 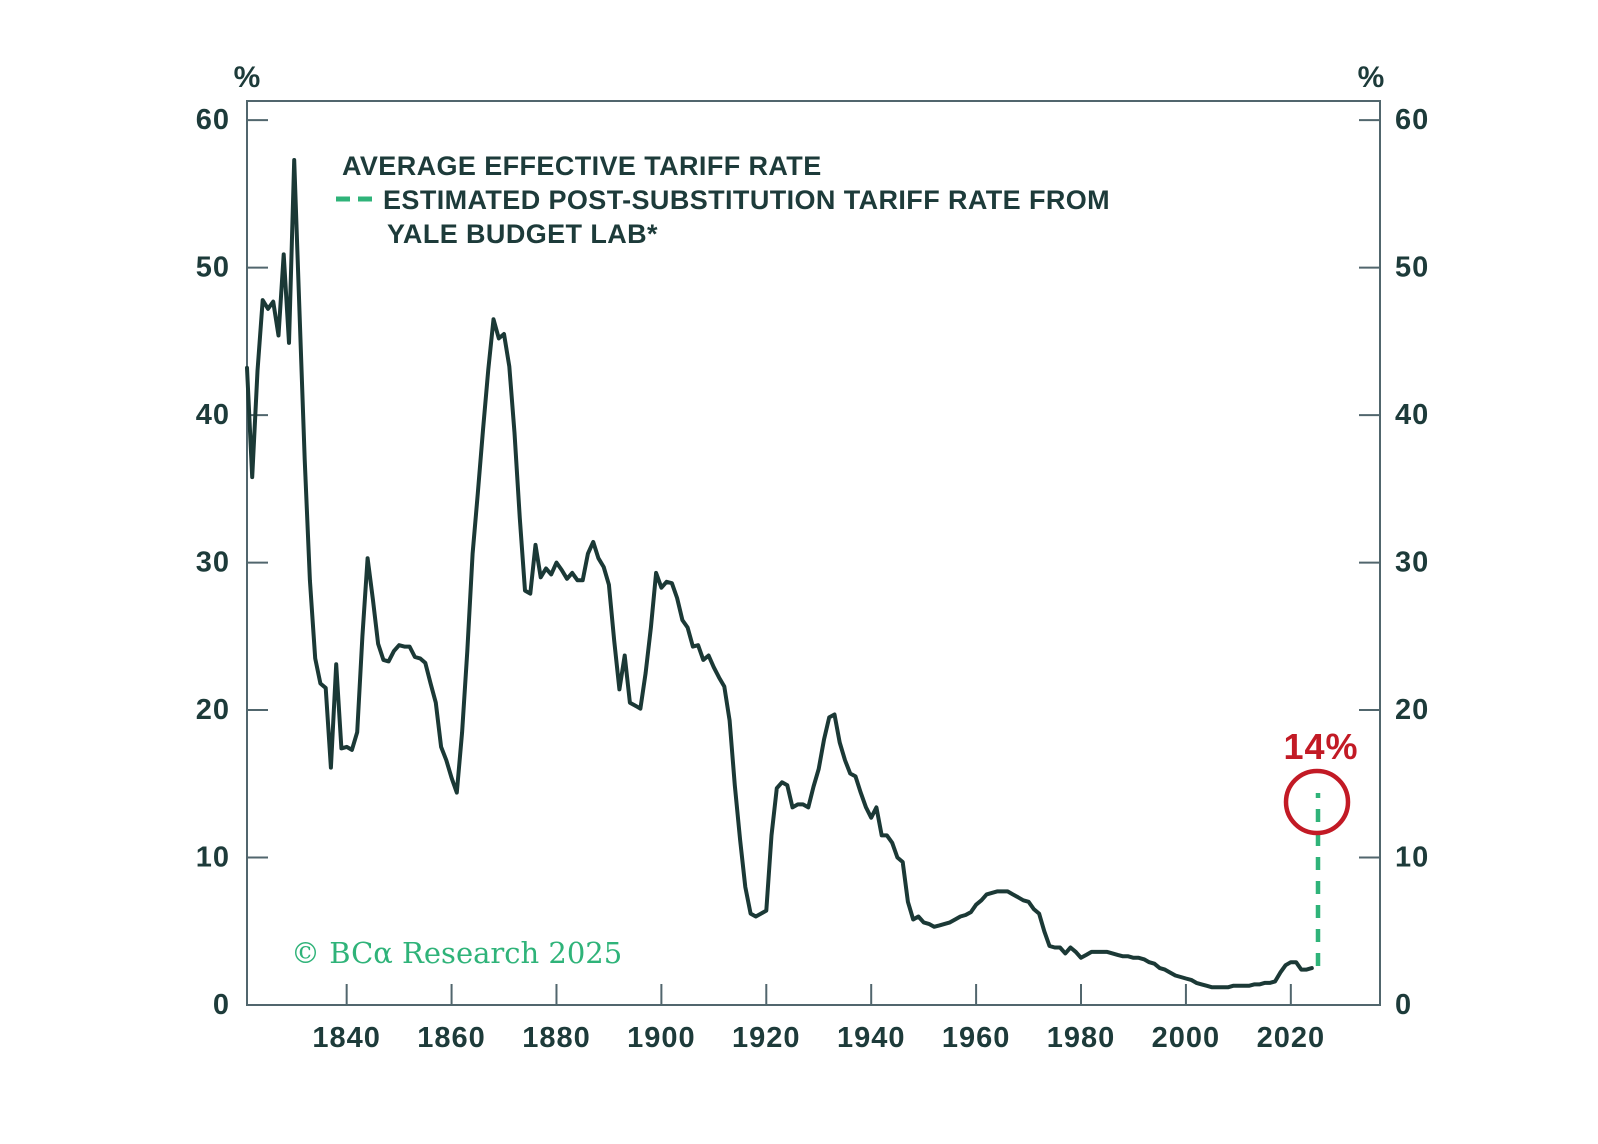 What do you see at coordinates (1394, 562) in the screenshot?
I see `y-axis-ticks-right: 0 10 20 30 40 50 60` at bounding box center [1394, 562].